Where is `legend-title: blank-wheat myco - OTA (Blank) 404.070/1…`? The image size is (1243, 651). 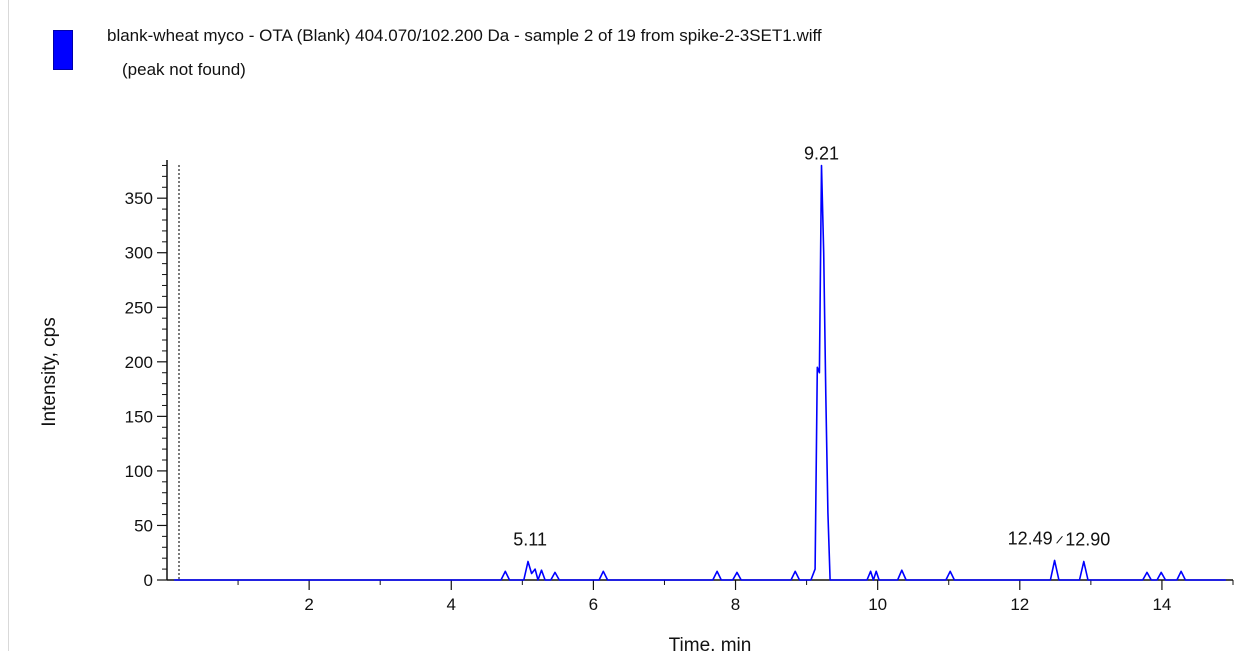 legend-title: blank-wheat myco - OTA (Blank) 404.070/1… is located at coordinates (464, 35).